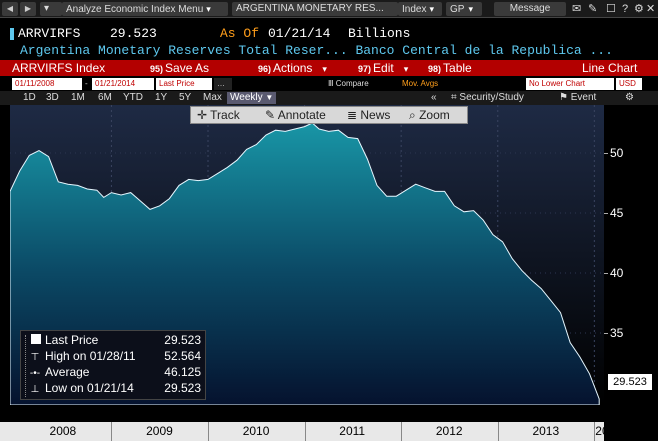 Image resolution: width=658 pixels, height=441 pixels. Describe the element at coordinates (184, 84) in the screenshot. I see `field-select: Last Price` at that location.